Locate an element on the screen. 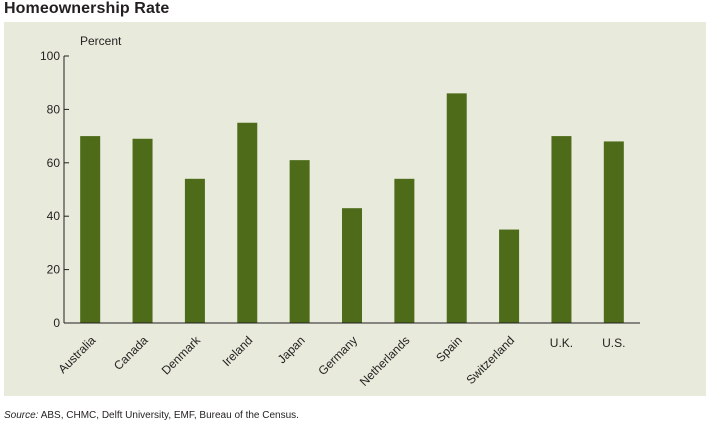  chart-title: Homeownership Rate is located at coordinates (87, 8).